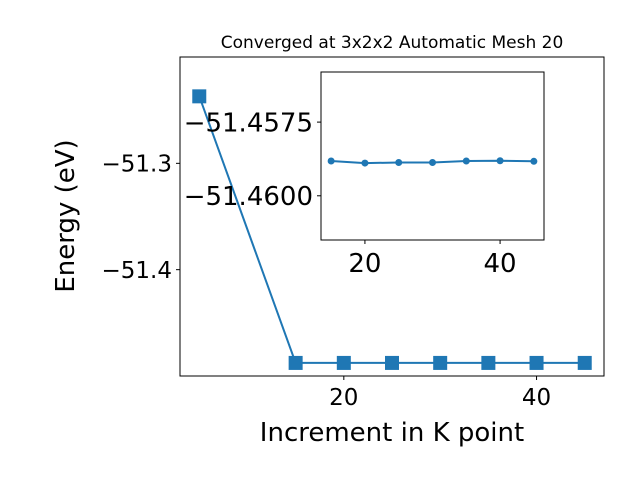 The width and height of the screenshot is (640, 484). What do you see at coordinates (392, 43) in the screenshot?
I see `chart-title: Converged at 3x2x2 Automatic Mesh 20` at bounding box center [392, 43].